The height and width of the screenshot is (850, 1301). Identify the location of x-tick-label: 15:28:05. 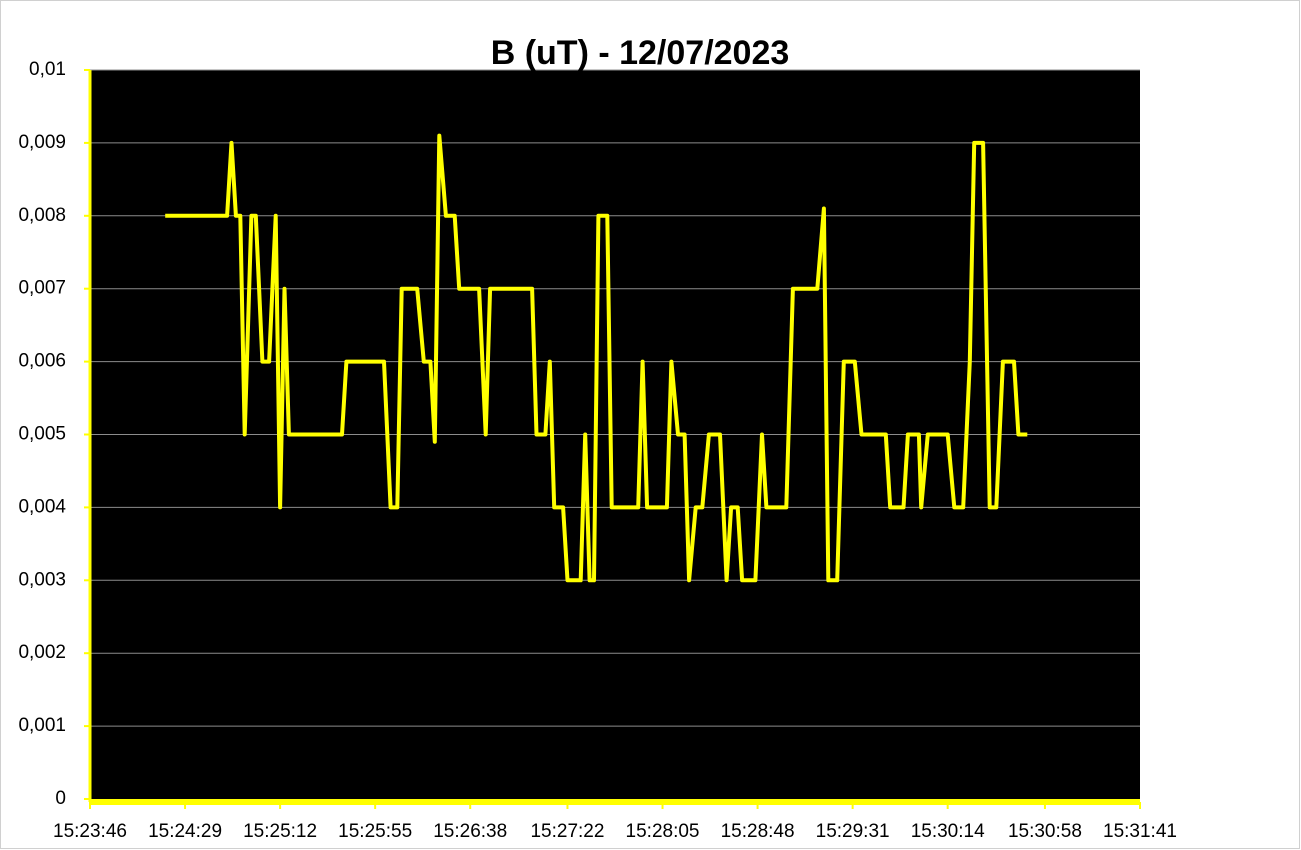
(663, 831).